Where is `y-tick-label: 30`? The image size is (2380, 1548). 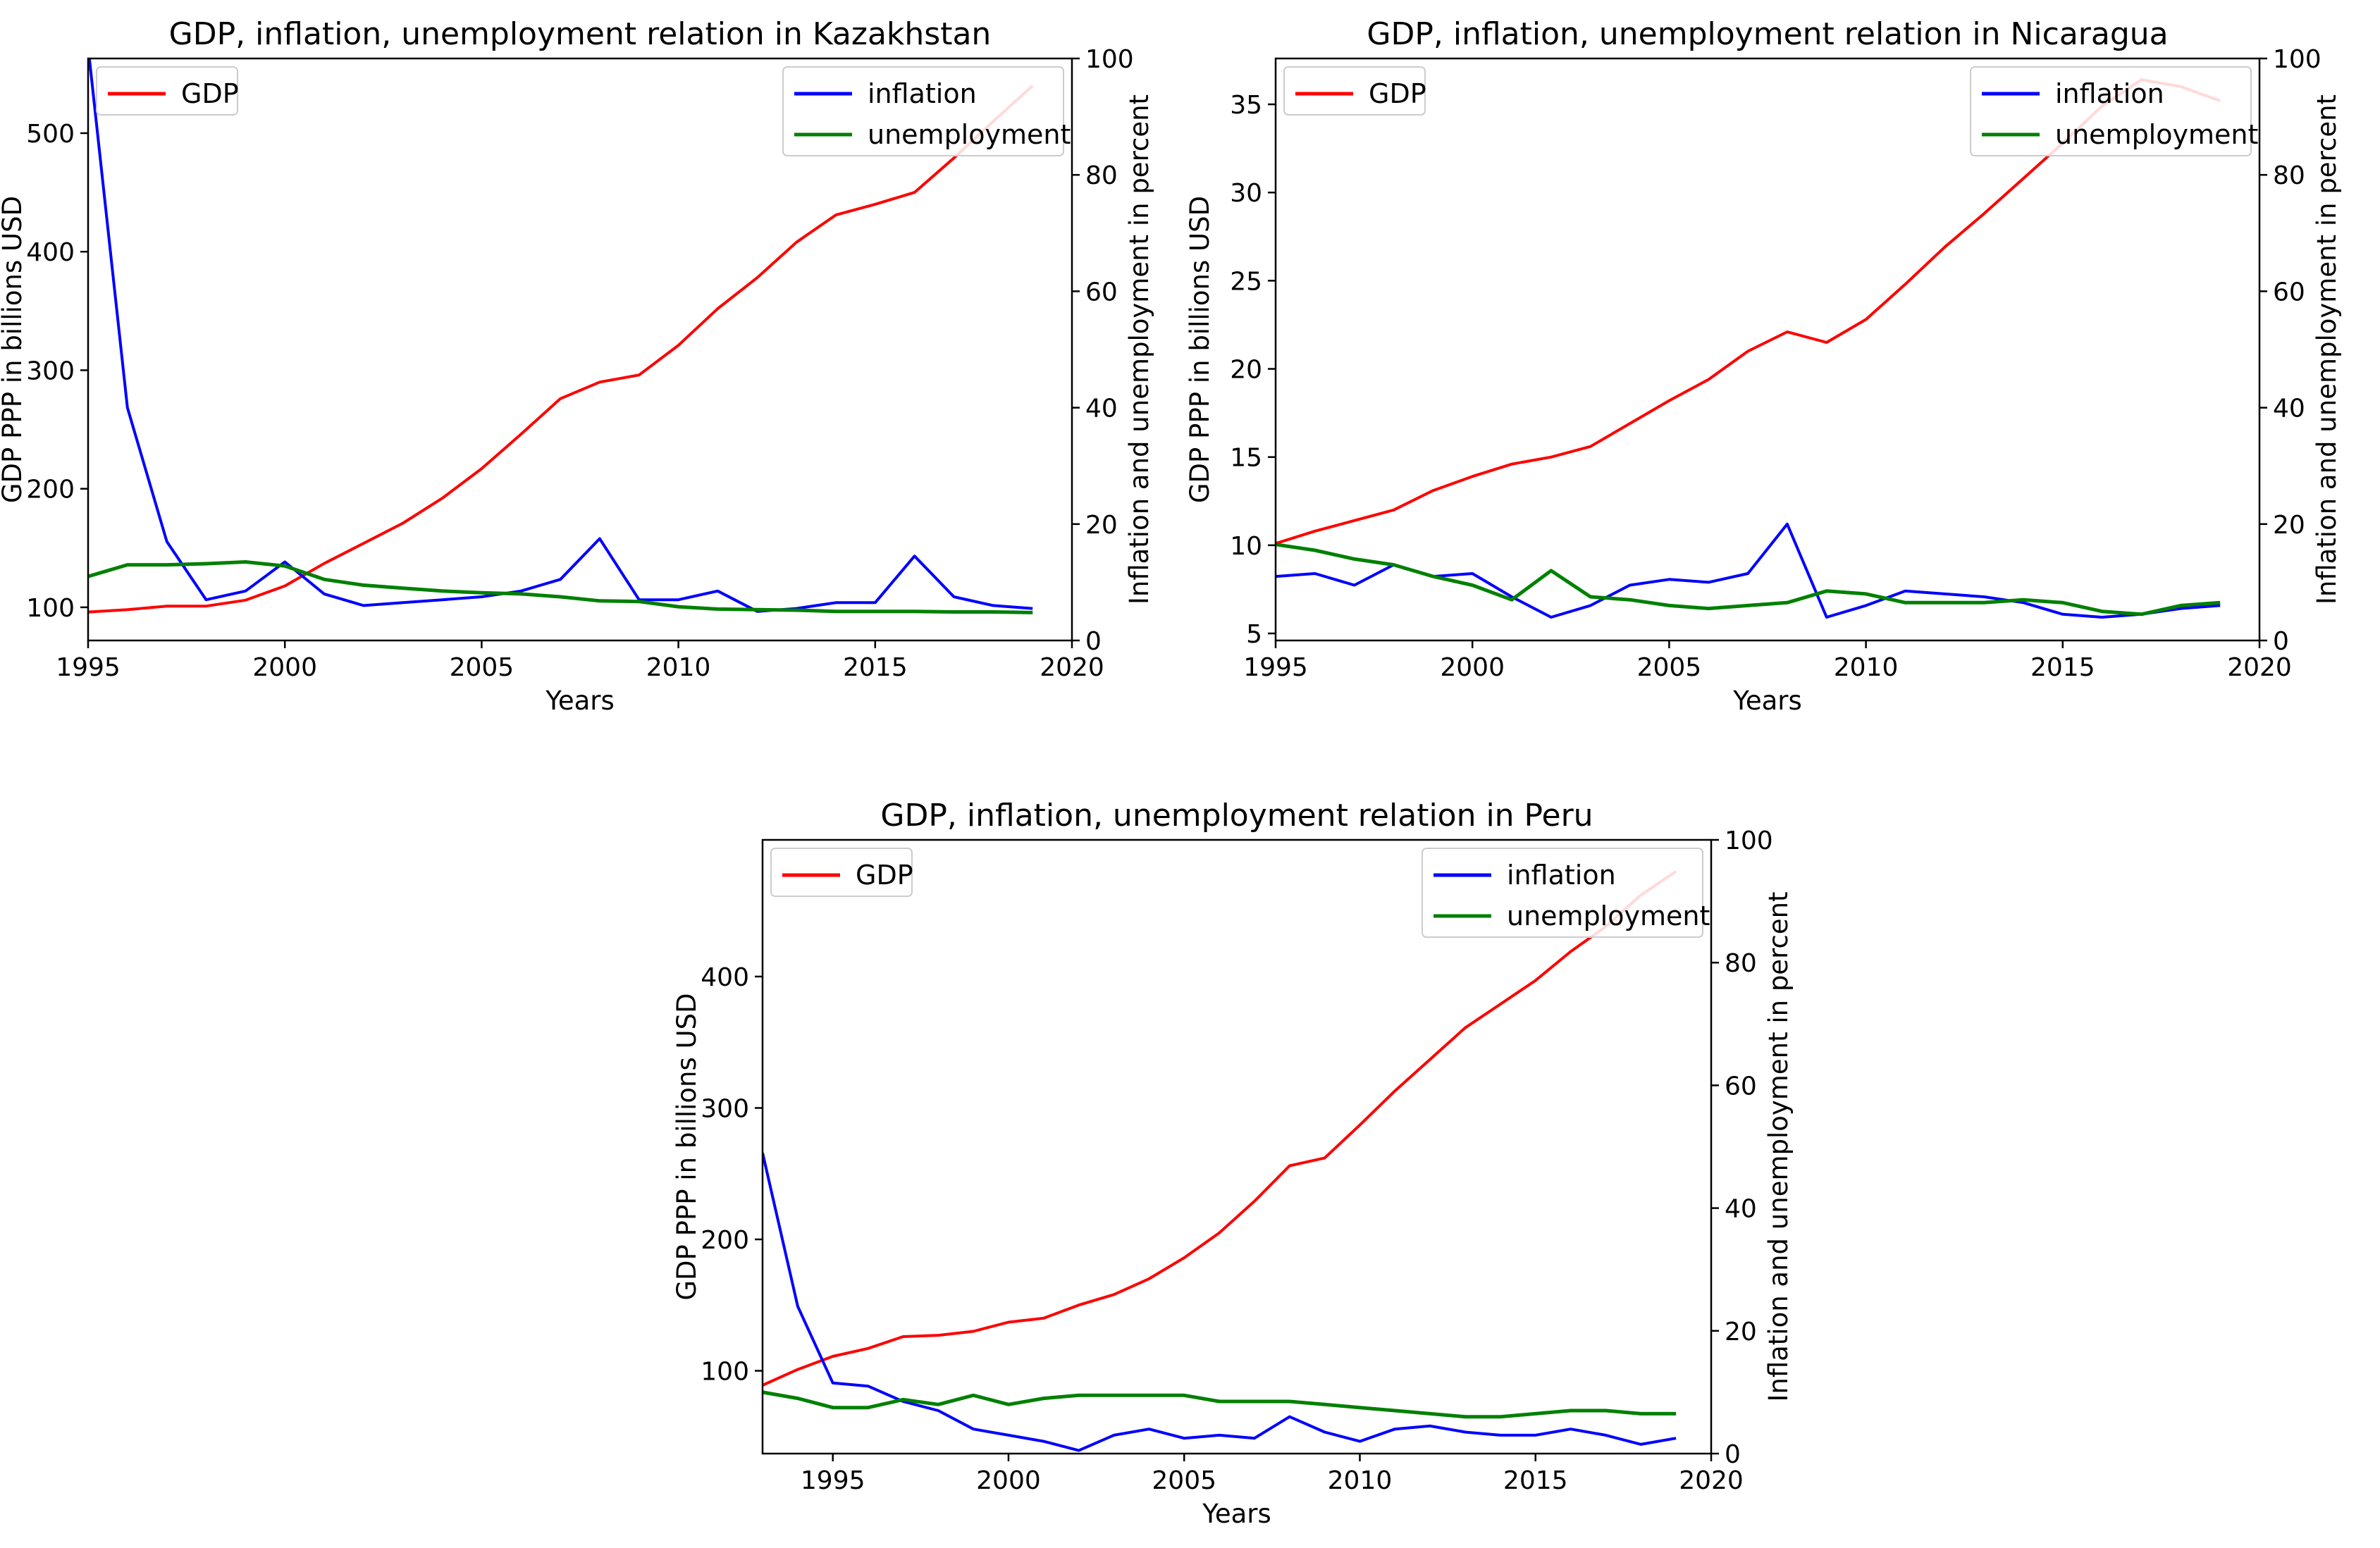 y-tick-label: 30 is located at coordinates (1246, 193).